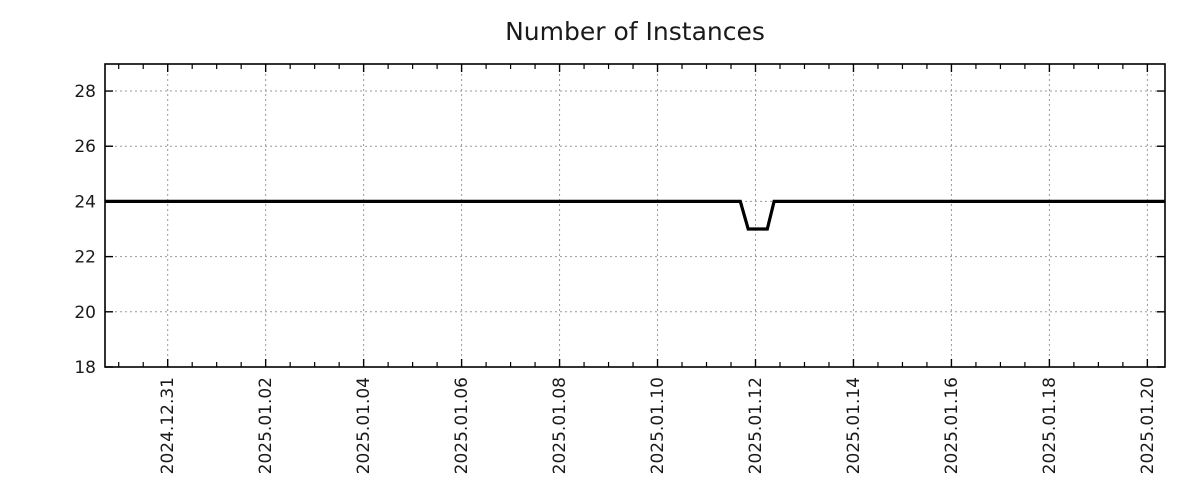 The width and height of the screenshot is (1200, 500). What do you see at coordinates (1148, 425) in the screenshot?
I see `x-tick-label: 2025.01.20` at bounding box center [1148, 425].